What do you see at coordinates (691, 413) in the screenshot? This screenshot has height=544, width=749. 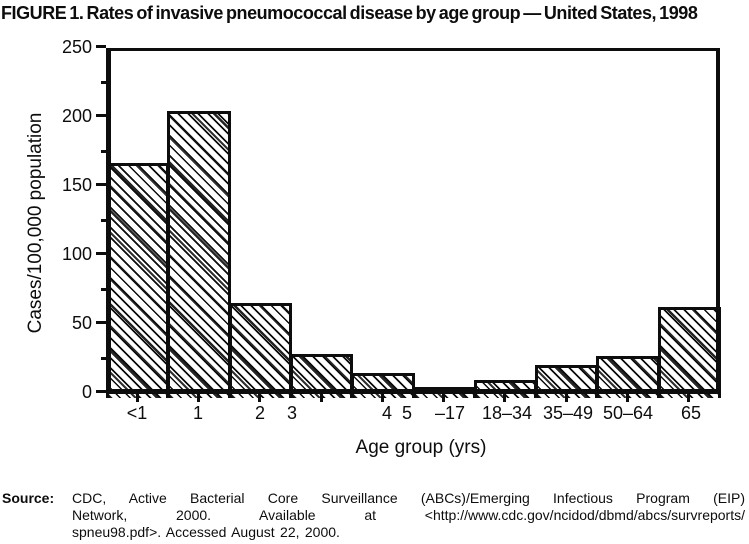 I see `x-axis-tick-label: 65` at bounding box center [691, 413].